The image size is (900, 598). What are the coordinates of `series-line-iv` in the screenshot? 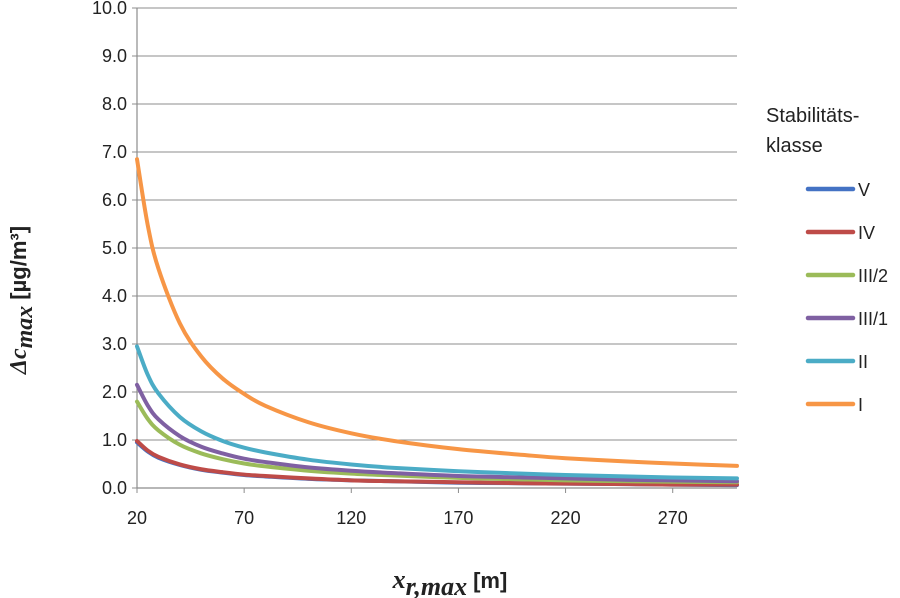 It's located at (437, 462).